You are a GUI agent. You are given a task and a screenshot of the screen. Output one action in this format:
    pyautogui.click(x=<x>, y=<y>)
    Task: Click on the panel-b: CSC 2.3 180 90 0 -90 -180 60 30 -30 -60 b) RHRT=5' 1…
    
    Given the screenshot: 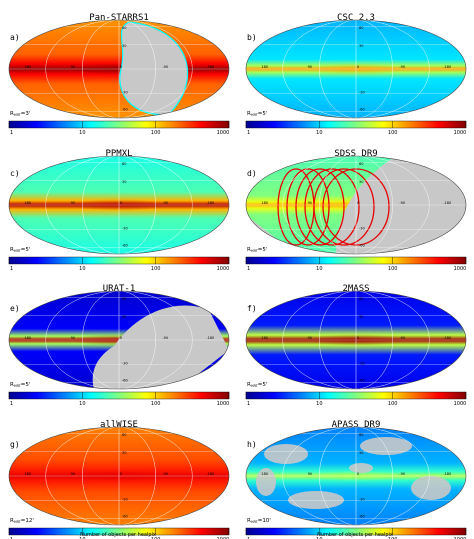 What is the action you would take?
    pyautogui.click(x=356, y=74)
    